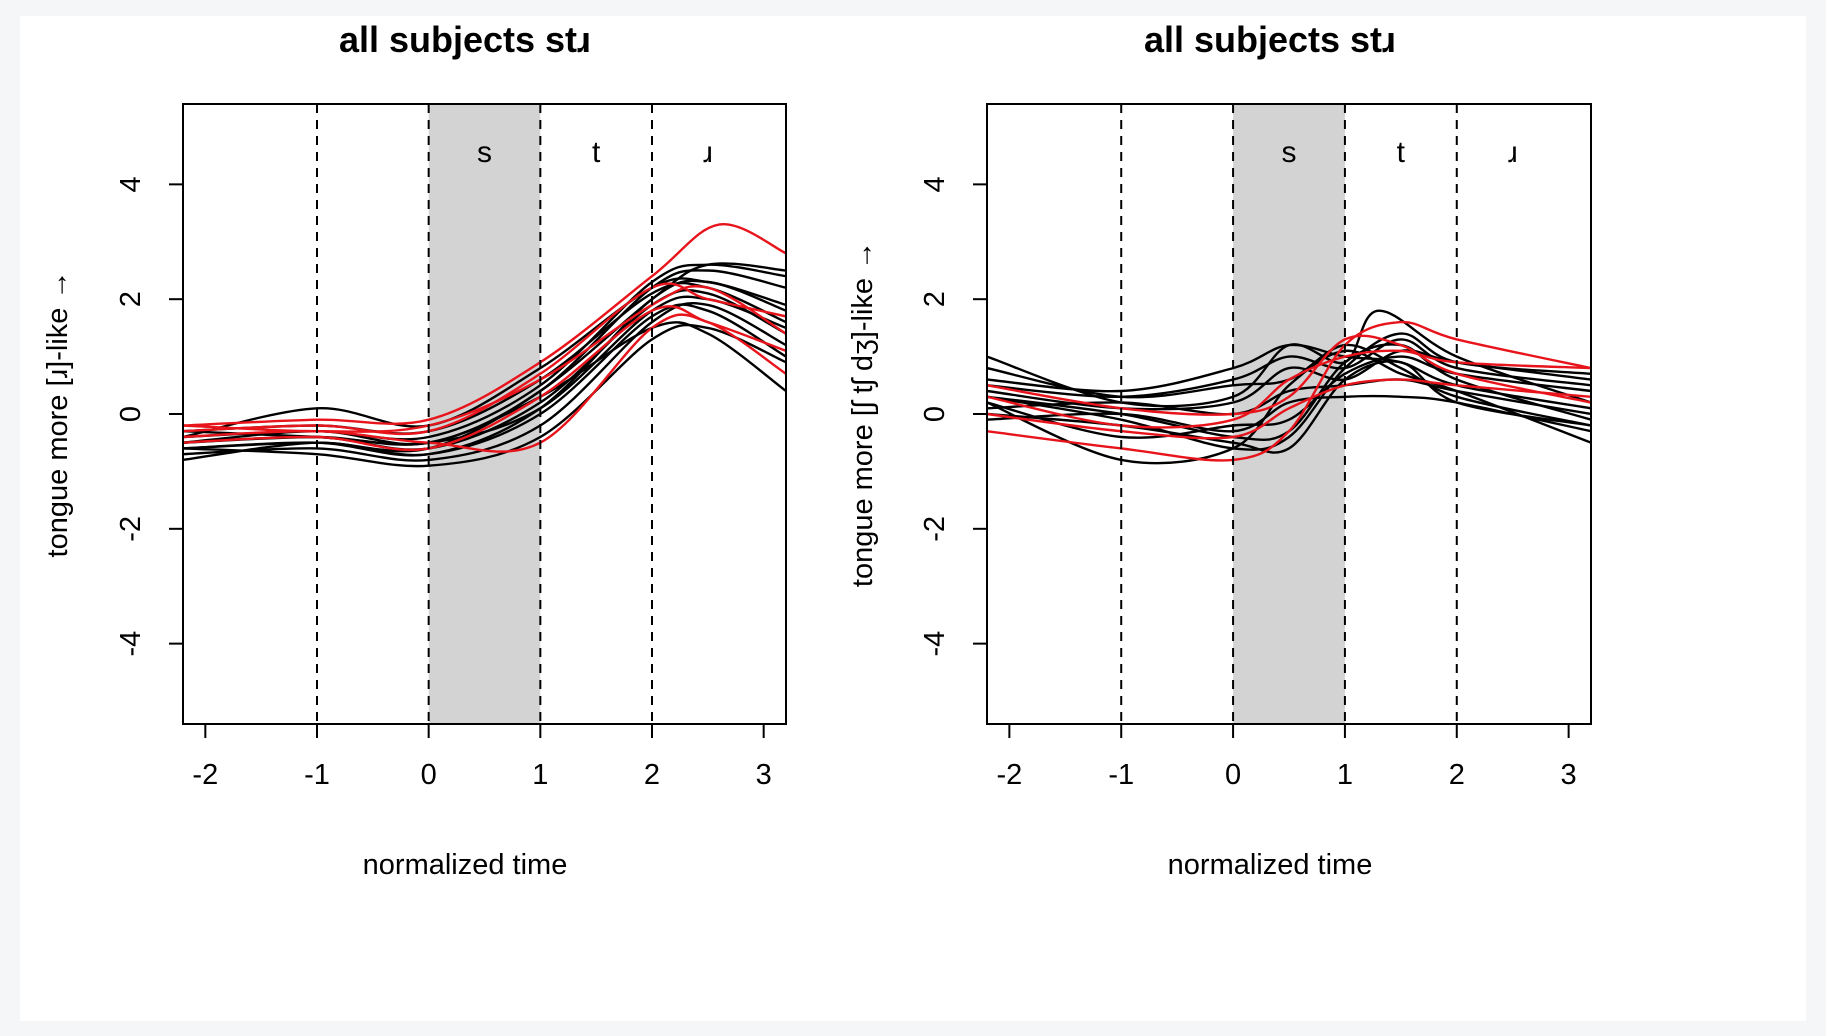 The width and height of the screenshot is (1826, 1036). Describe the element at coordinates (863, 414) in the screenshot. I see `y-axis-label: tongue more [ʃ tʃ dʒ]-like →` at that location.